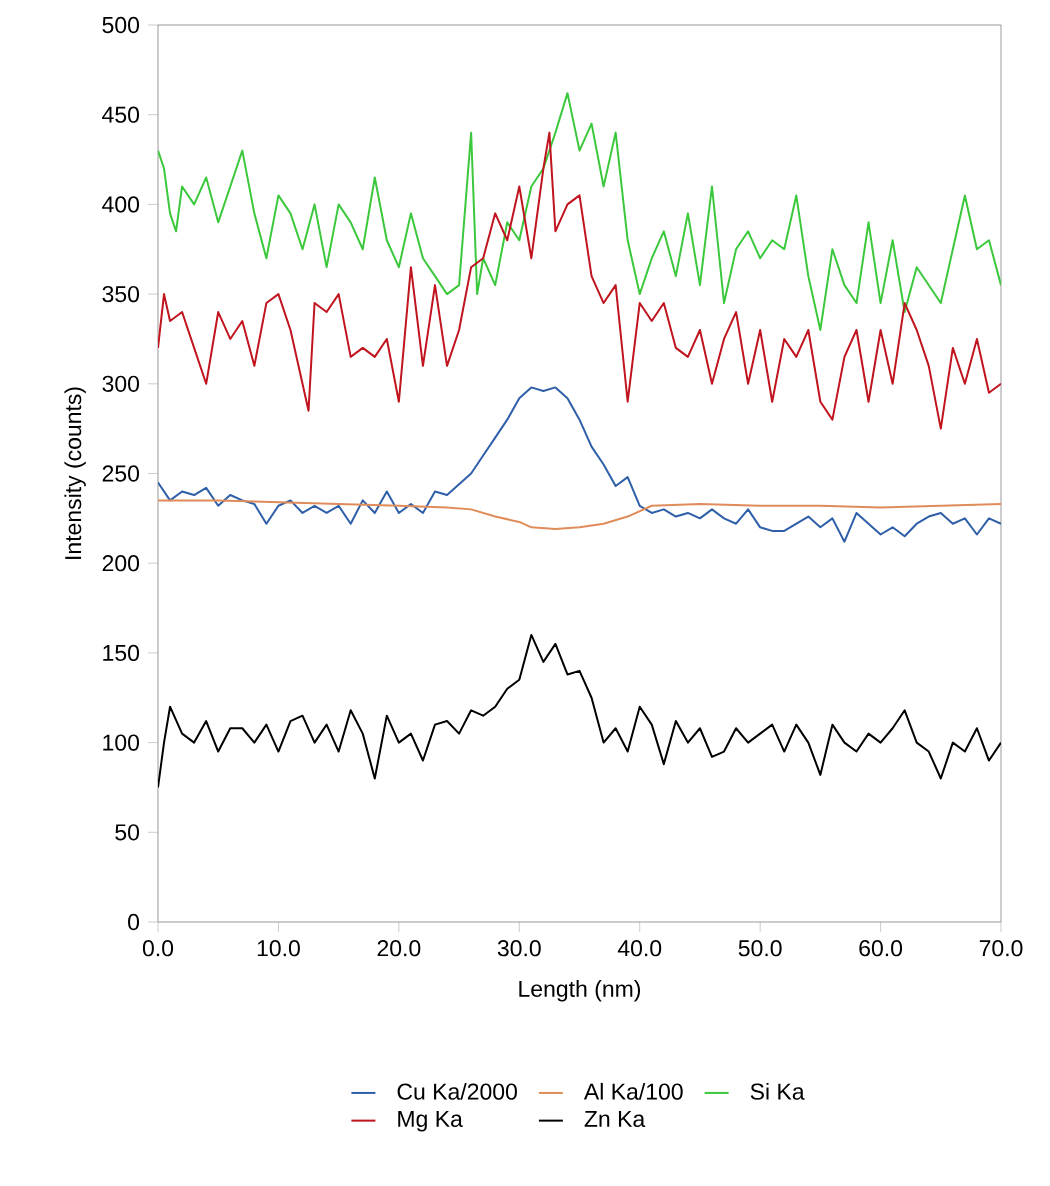 The width and height of the screenshot is (1050, 1186). Describe the element at coordinates (519, 948) in the screenshot. I see `x-tick-label: 30.0` at that location.